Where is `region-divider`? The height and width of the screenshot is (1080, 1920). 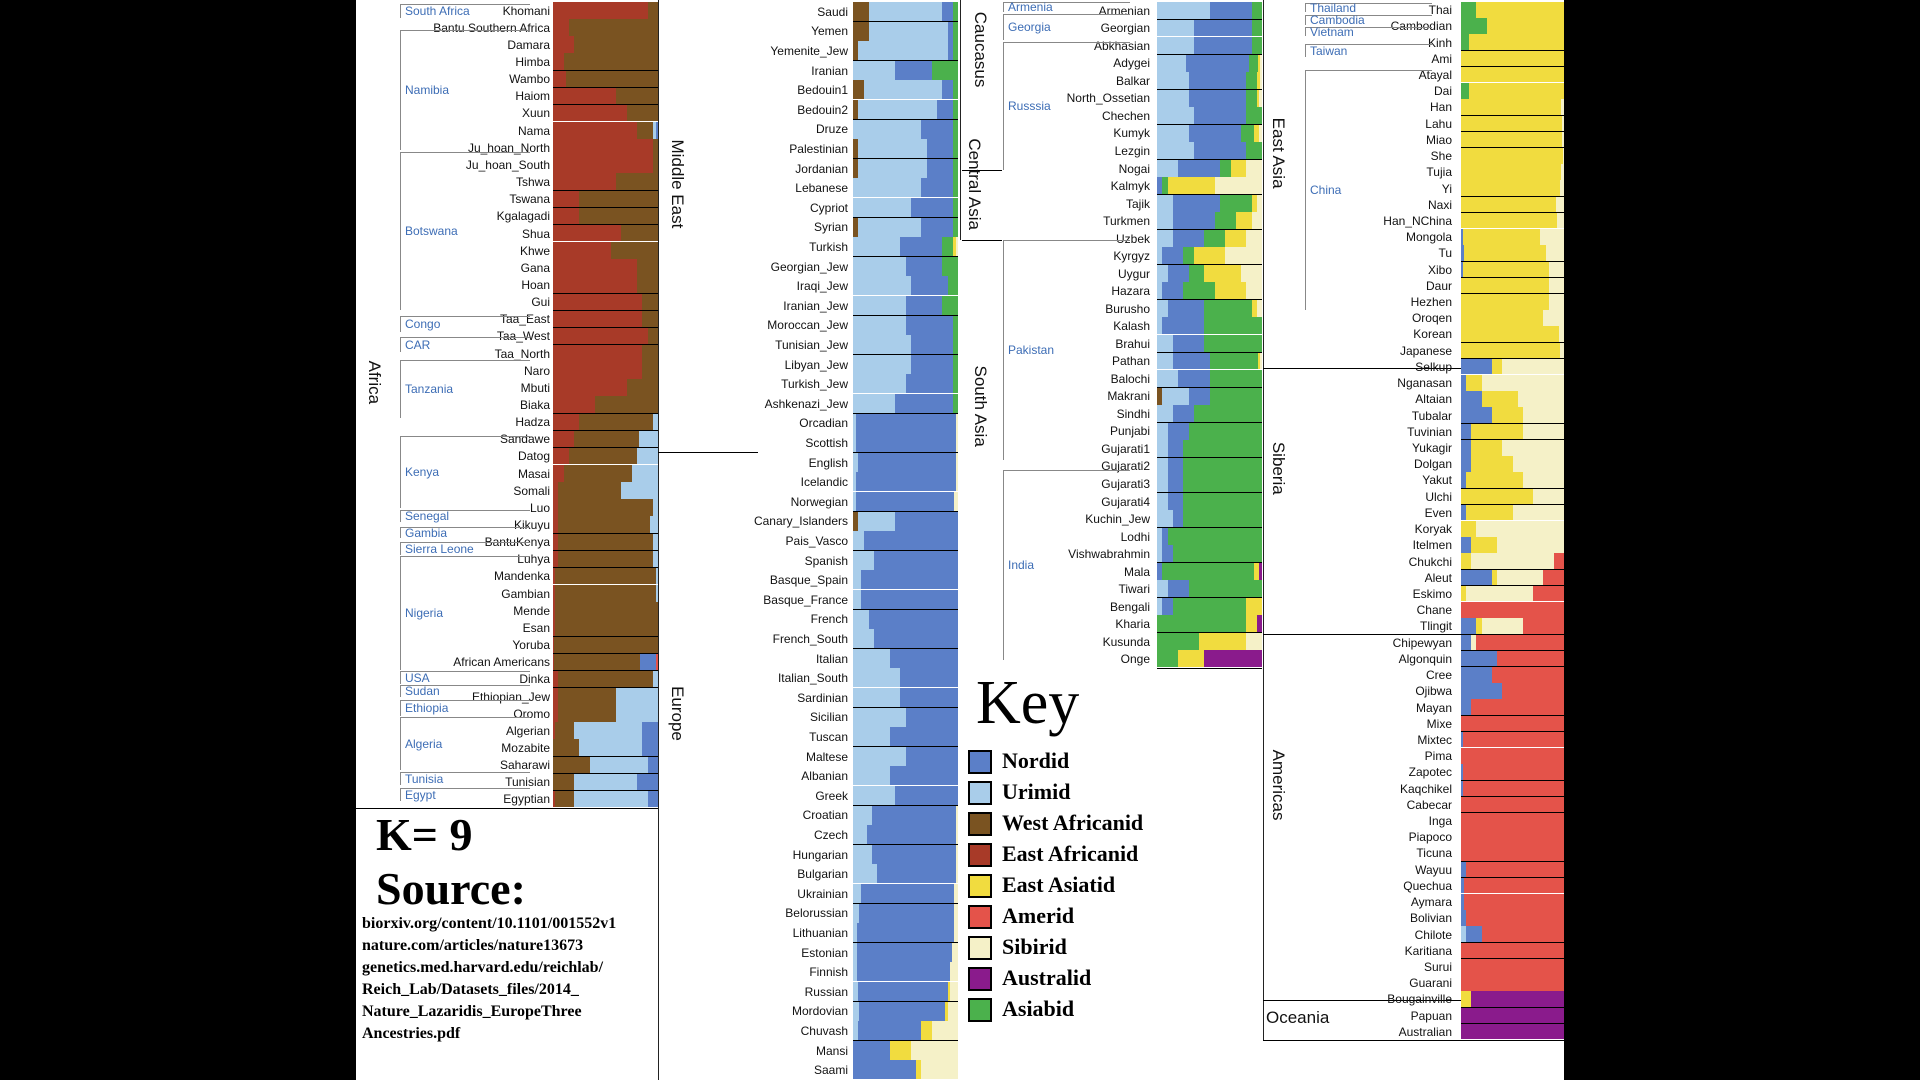
region-divider is located at coordinates (708, 452).